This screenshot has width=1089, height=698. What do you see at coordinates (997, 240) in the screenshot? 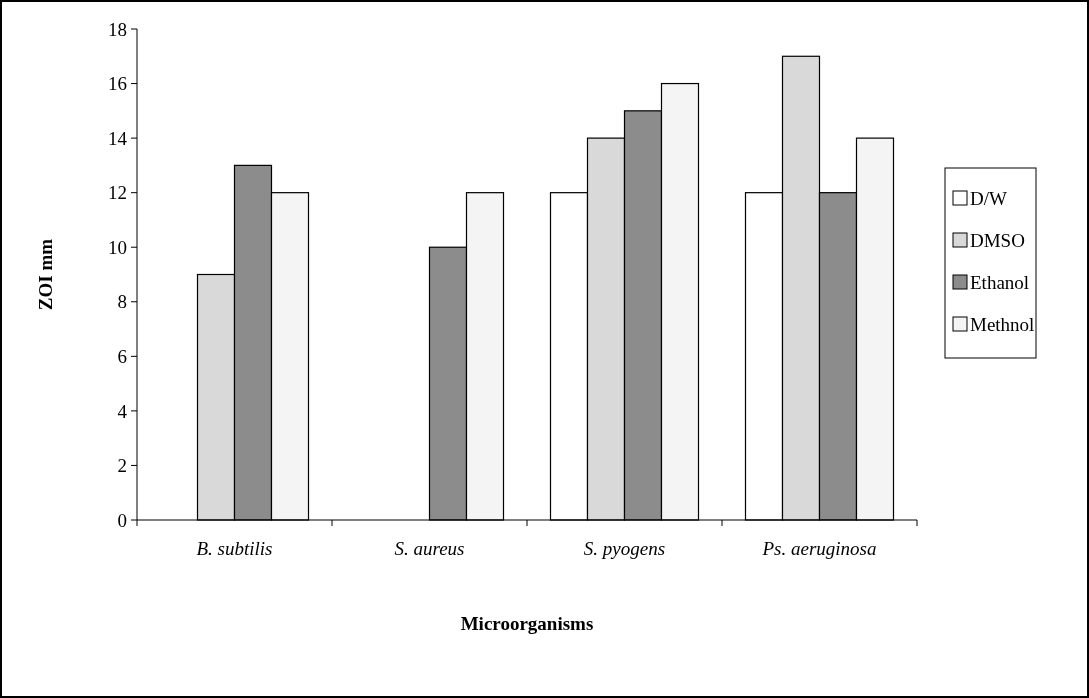
I see `legend-label: DMSO` at bounding box center [997, 240].